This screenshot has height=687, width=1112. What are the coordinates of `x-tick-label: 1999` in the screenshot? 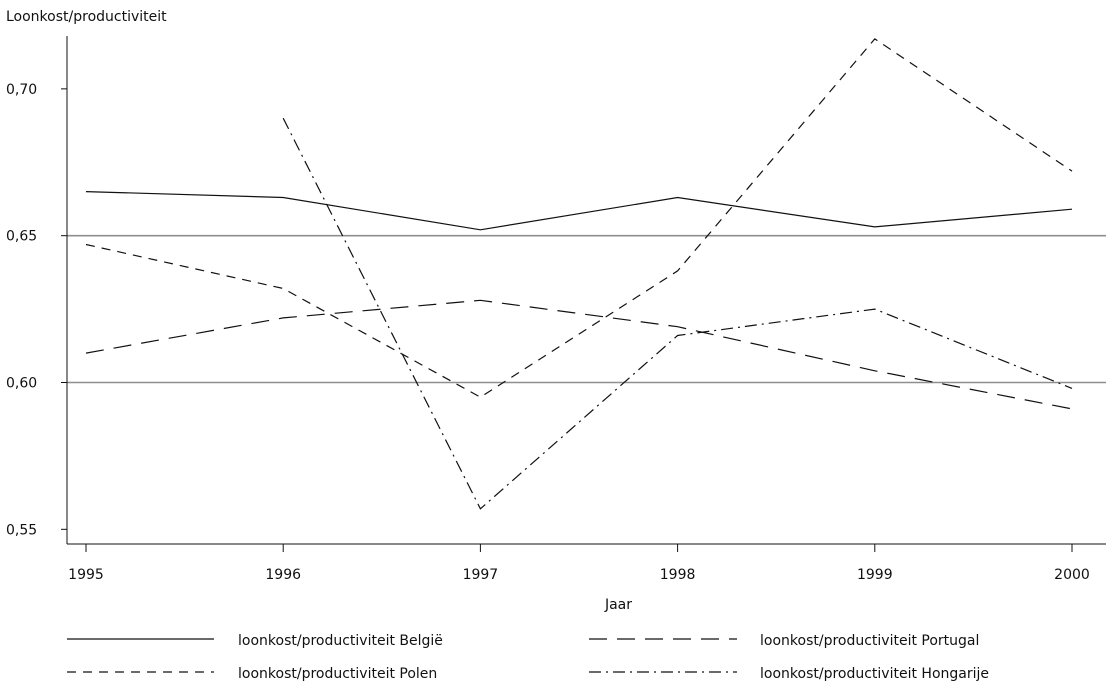 It's located at (875, 575).